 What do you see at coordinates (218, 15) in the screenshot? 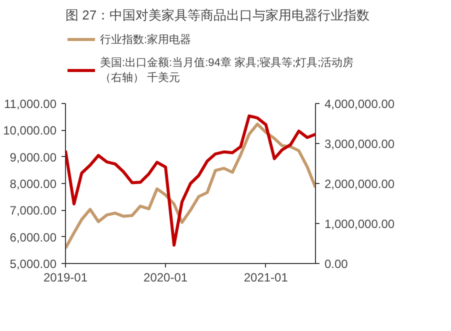
I see `chart-title: 图 27：中国对美家具等商品出口与家用电器行业指数` at bounding box center [218, 15].